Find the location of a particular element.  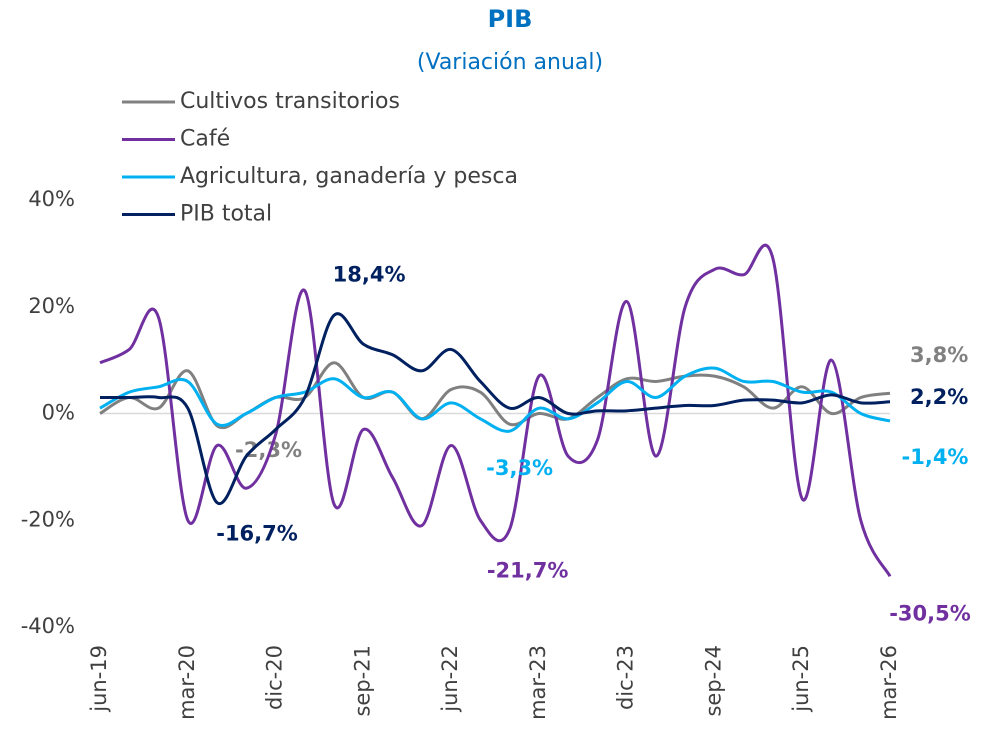

x-tick-label: sep-21 is located at coordinates (362, 681).